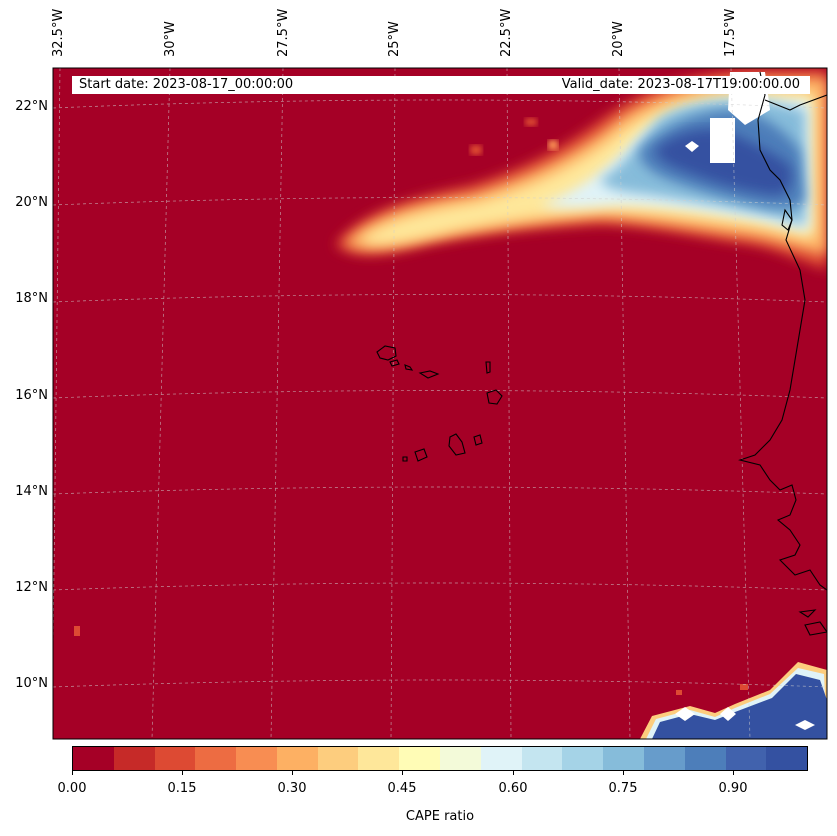 The image size is (837, 836). Describe the element at coordinates (782, 353) in the screenshot. I see `coastline` at that location.